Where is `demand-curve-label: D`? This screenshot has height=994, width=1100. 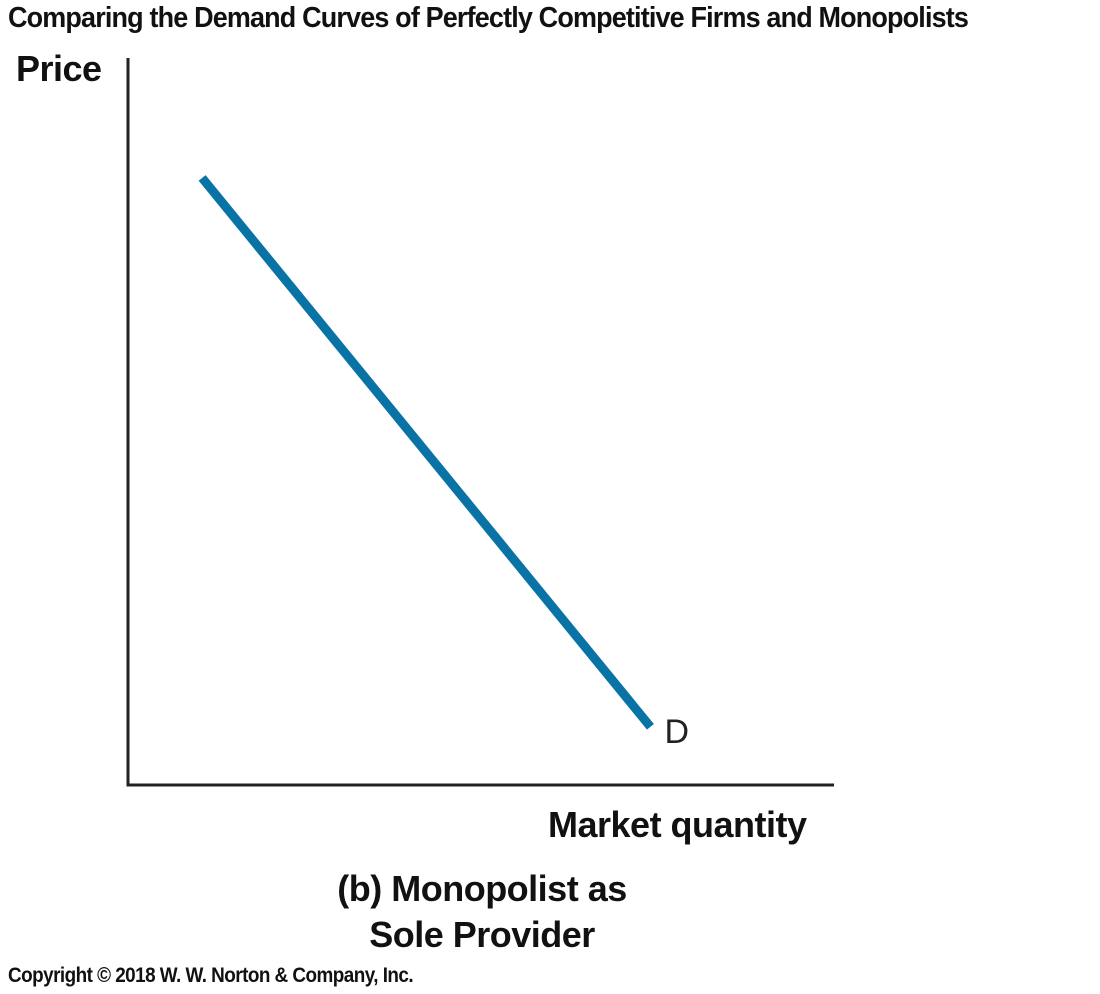 demand-curve-label: D is located at coordinates (676, 732).